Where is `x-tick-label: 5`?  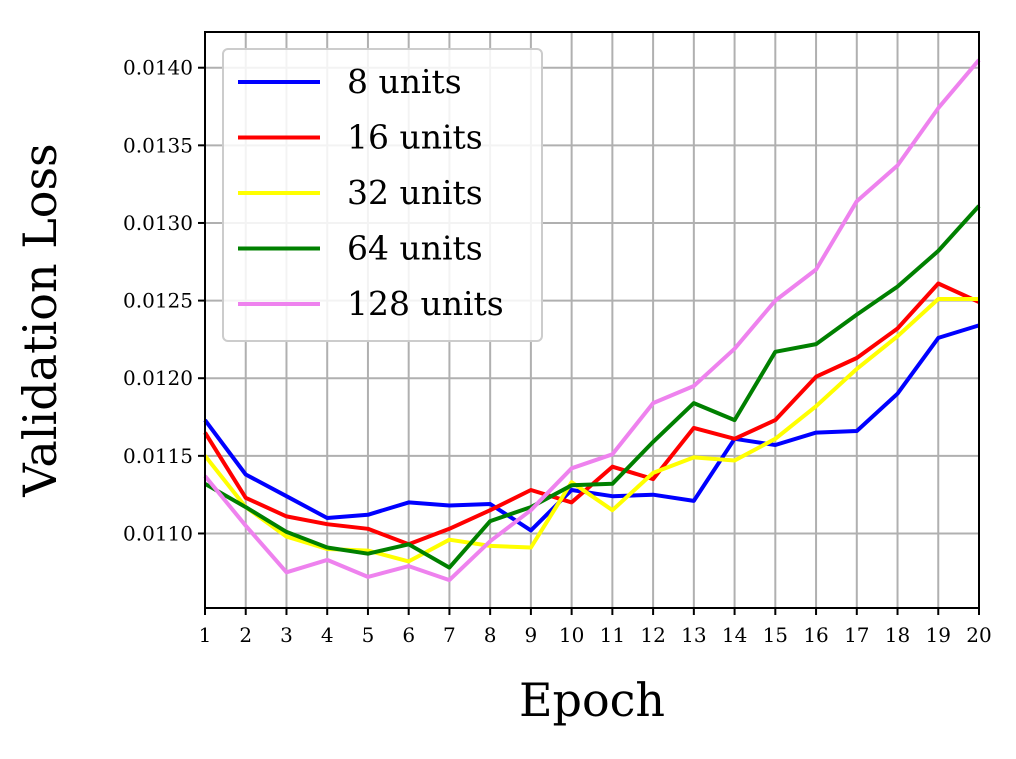 x-tick-label: 5 is located at coordinates (368, 635).